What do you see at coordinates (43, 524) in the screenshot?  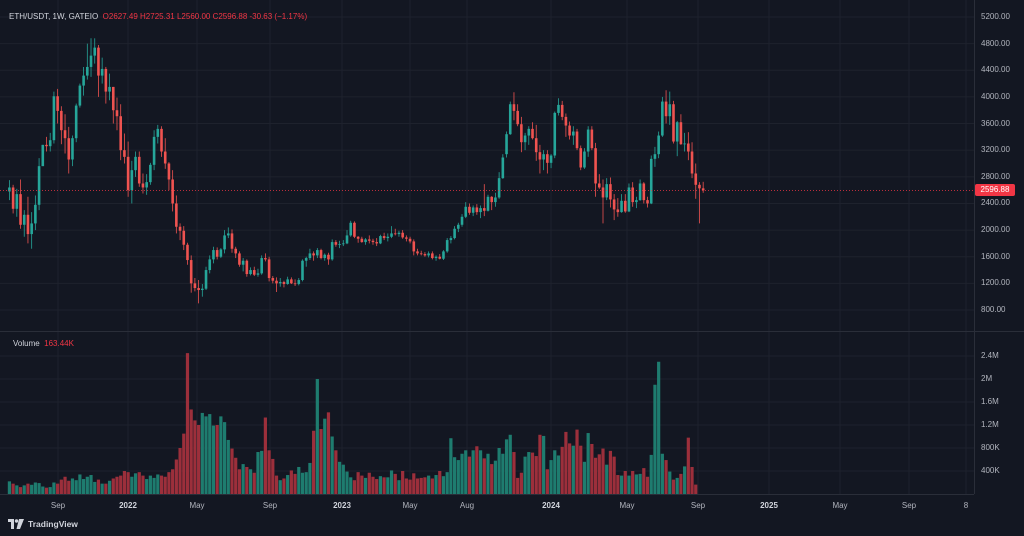 I see `tradingview-logo: TradingView` at bounding box center [43, 524].